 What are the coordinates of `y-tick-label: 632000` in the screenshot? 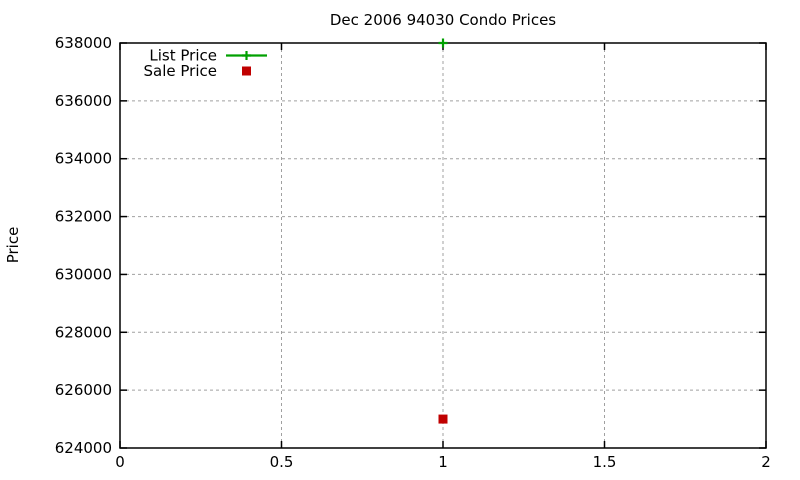 It's located at (83, 217).